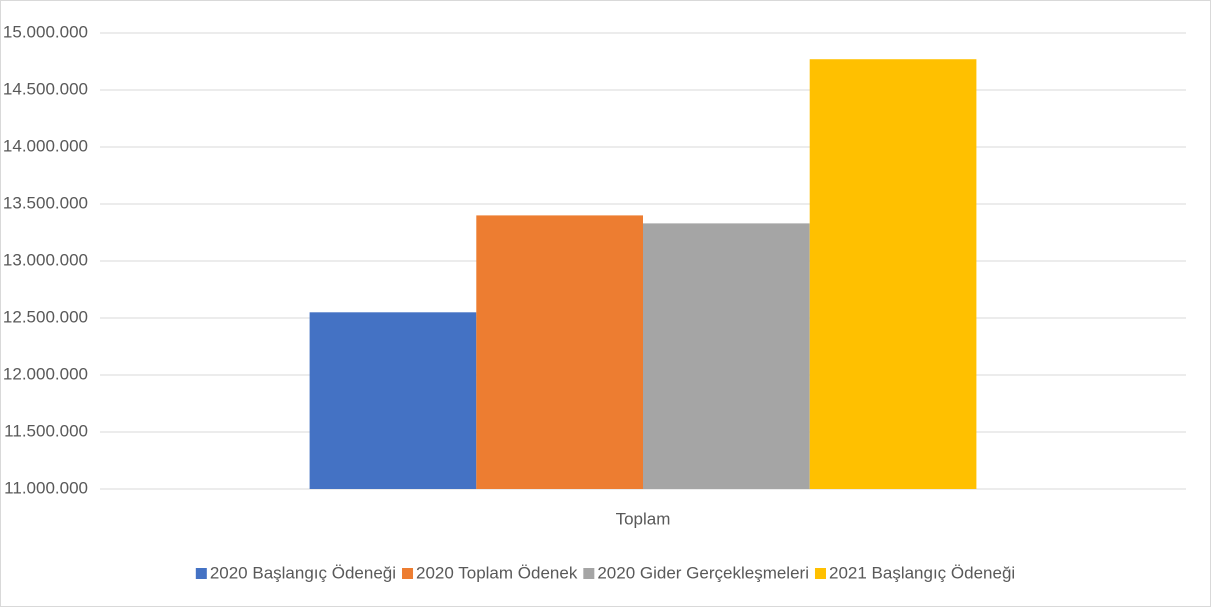  What do you see at coordinates (45, 316) in the screenshot?
I see `y-tick-label: 12.500.000` at bounding box center [45, 316].